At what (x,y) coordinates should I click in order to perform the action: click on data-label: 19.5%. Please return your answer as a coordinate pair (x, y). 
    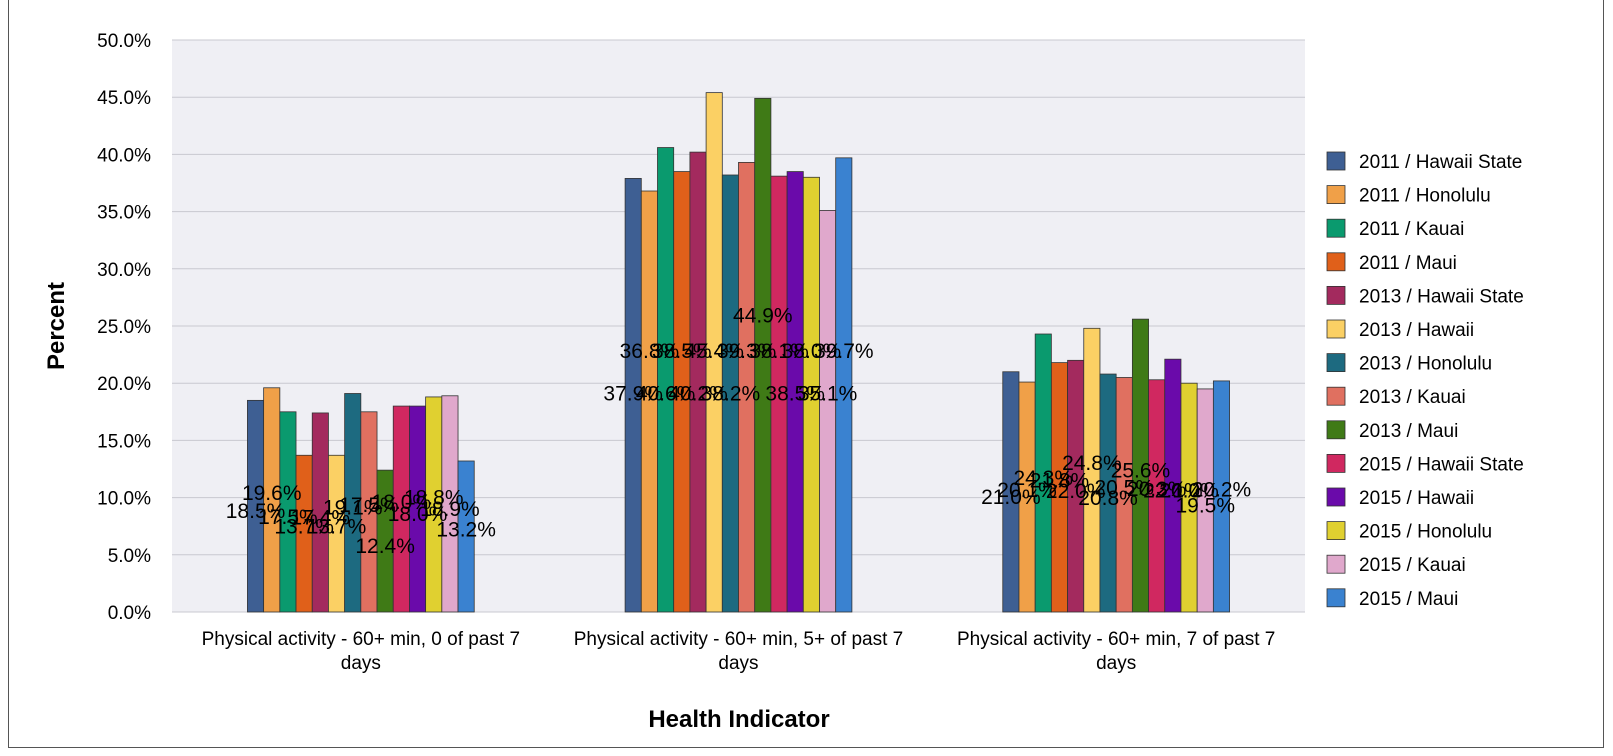
    Looking at the image, I should click on (1205, 505).